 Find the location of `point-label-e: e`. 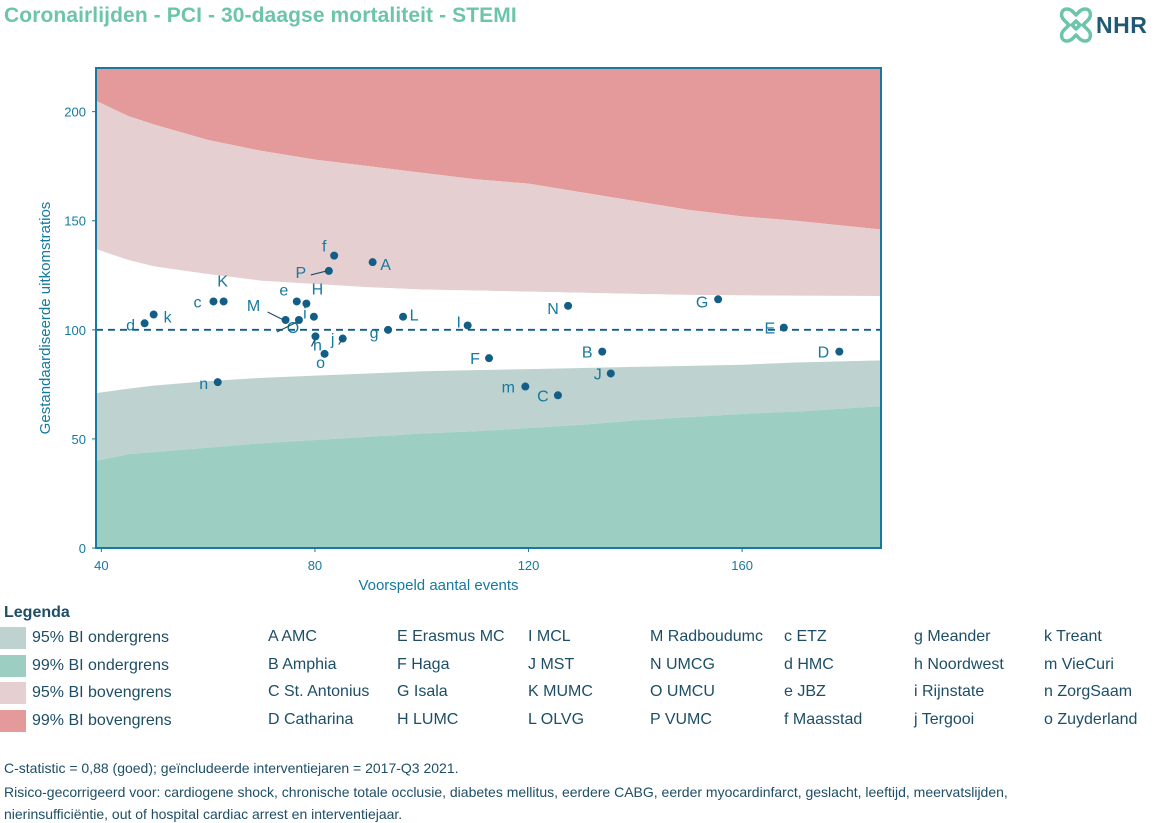

point-label-e: e is located at coordinates (283, 290).